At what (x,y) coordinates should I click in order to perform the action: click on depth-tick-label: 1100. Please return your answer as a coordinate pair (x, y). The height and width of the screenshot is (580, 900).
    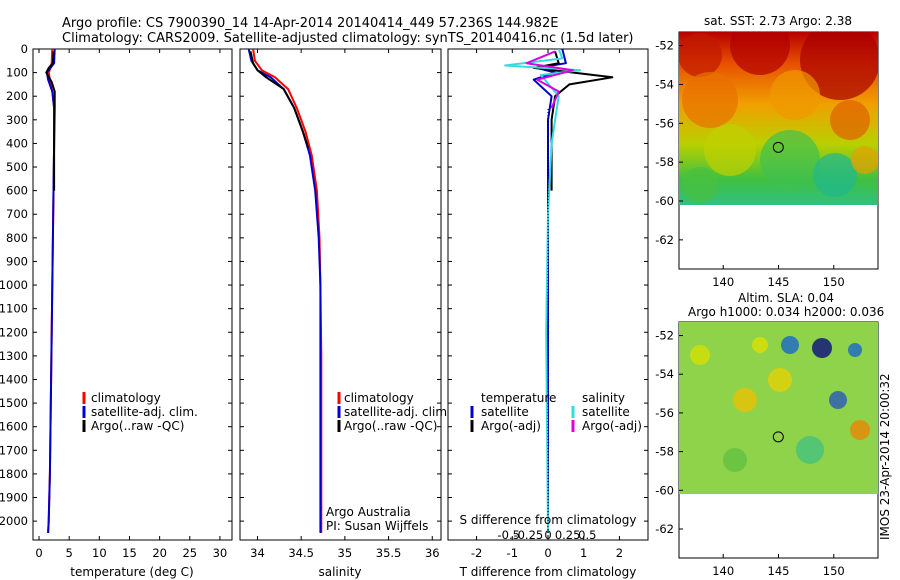
    Looking at the image, I should click on (14, 309).